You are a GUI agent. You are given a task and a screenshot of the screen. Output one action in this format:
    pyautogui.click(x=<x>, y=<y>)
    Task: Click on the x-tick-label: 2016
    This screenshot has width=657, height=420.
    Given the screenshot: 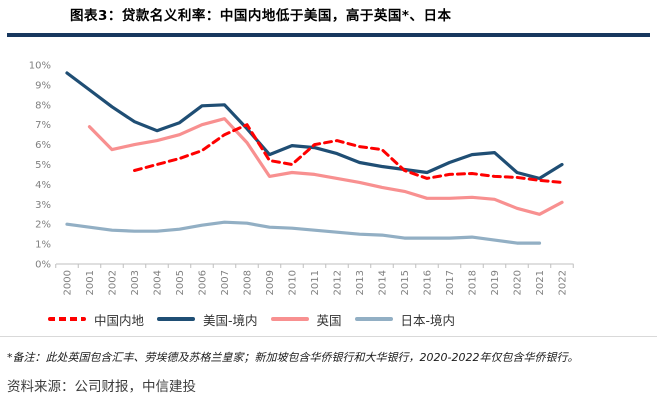 What is the action you would take?
    pyautogui.click(x=428, y=282)
    